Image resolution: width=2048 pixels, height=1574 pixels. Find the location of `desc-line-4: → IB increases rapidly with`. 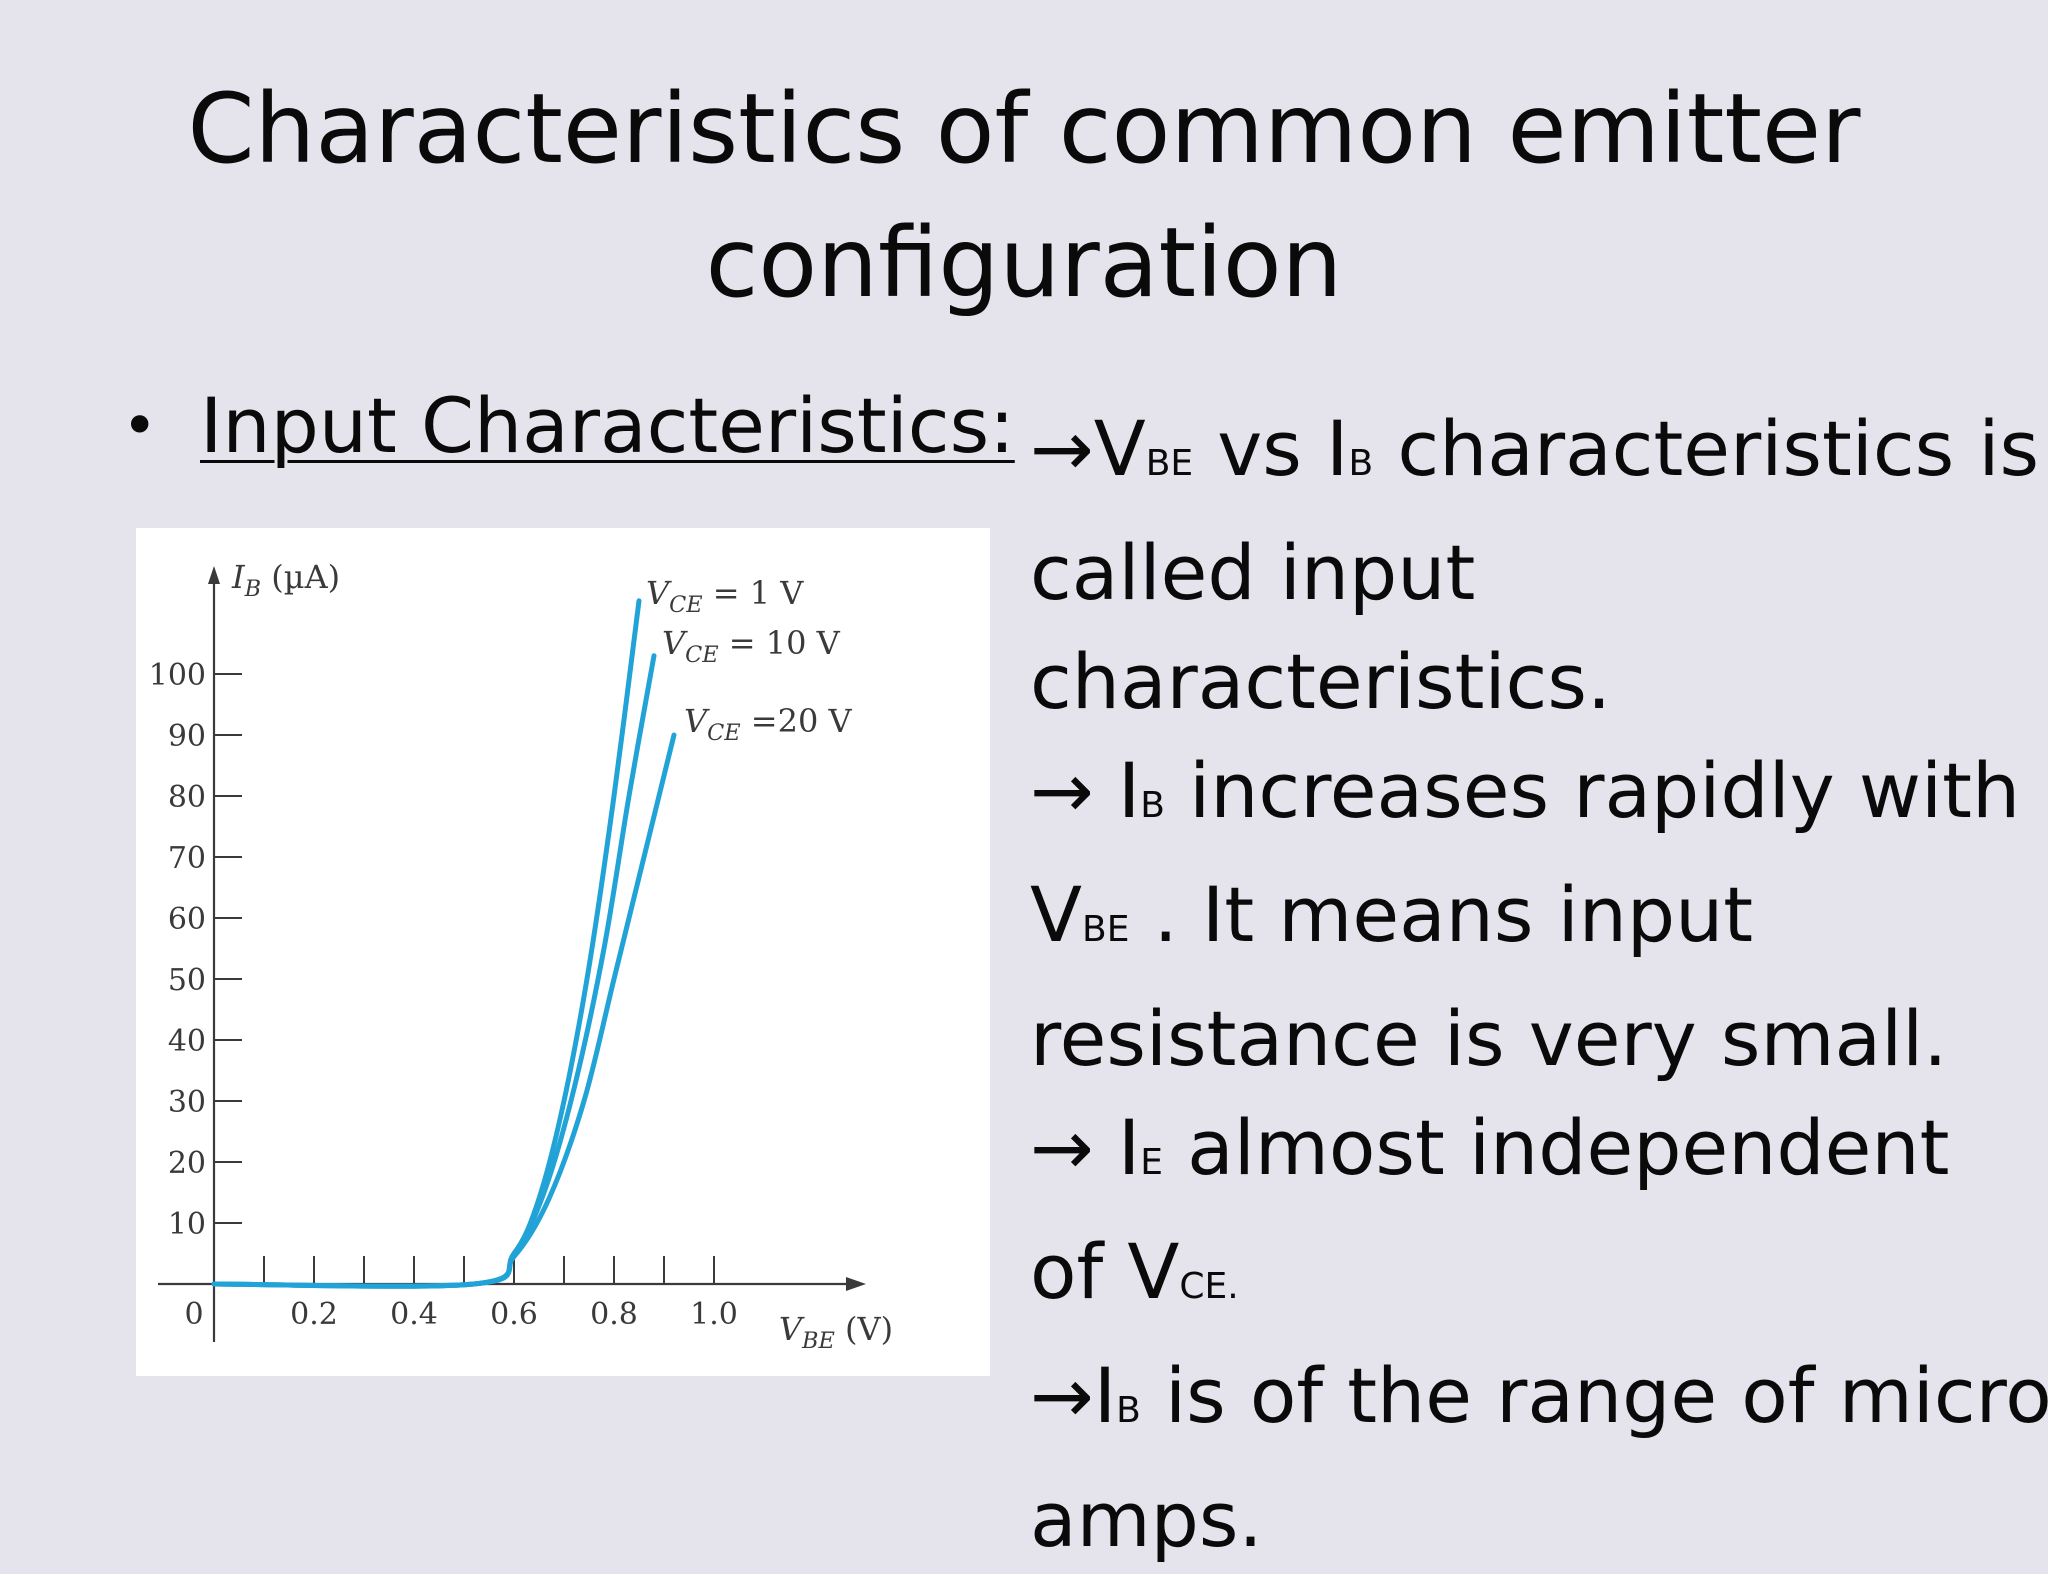

desc-line-4: → IB increases rapidly with is located at coordinates (1535, 798).